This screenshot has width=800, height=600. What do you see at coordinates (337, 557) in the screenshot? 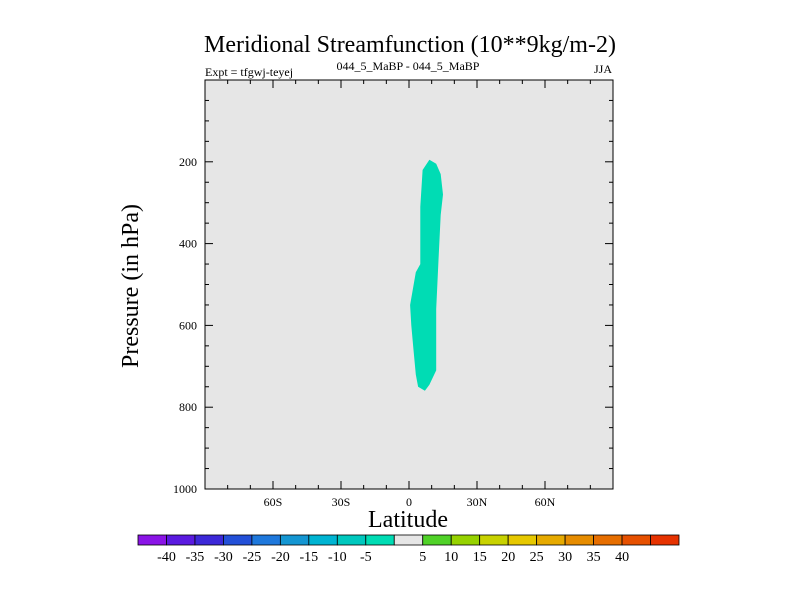
I see `colorbar-label-6: -10` at bounding box center [337, 557].